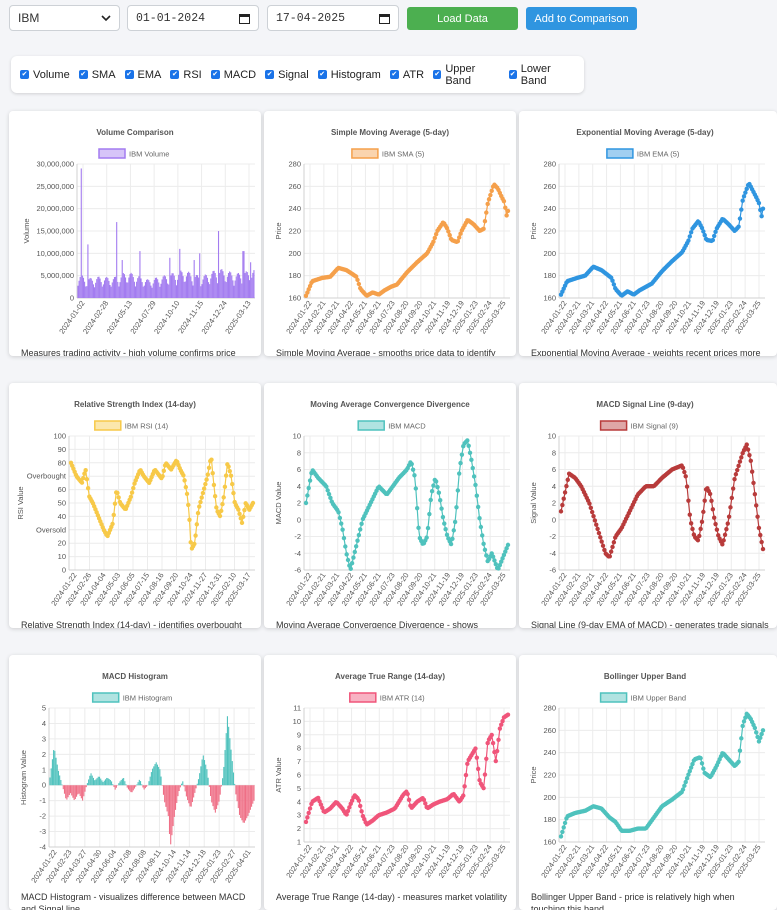  What do you see at coordinates (645, 676) in the screenshot?
I see `chart-title: Bollinger Upper Band` at bounding box center [645, 676].